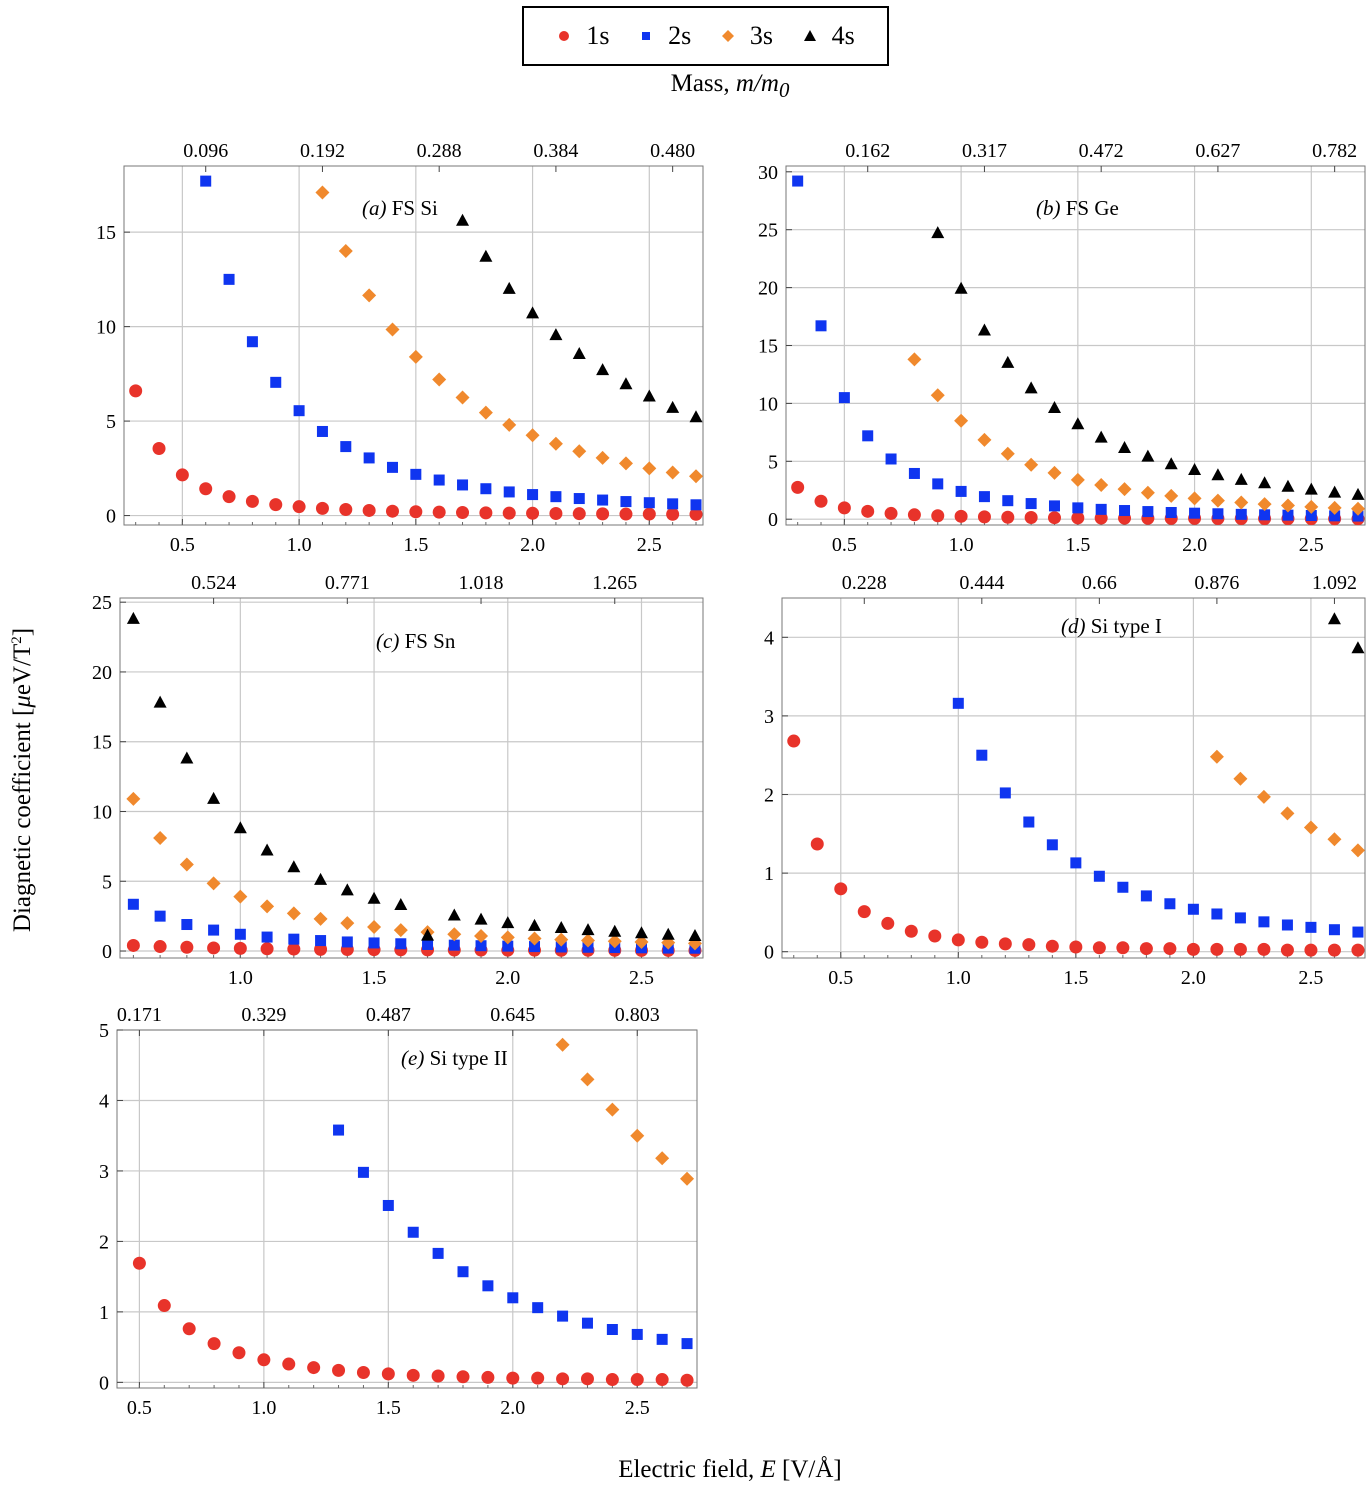 Image resolution: width=1370 pixels, height=1492 pixels. What do you see at coordinates (1077, 208) in the screenshot?
I see `panel-label: (b) FS Ge` at bounding box center [1077, 208].